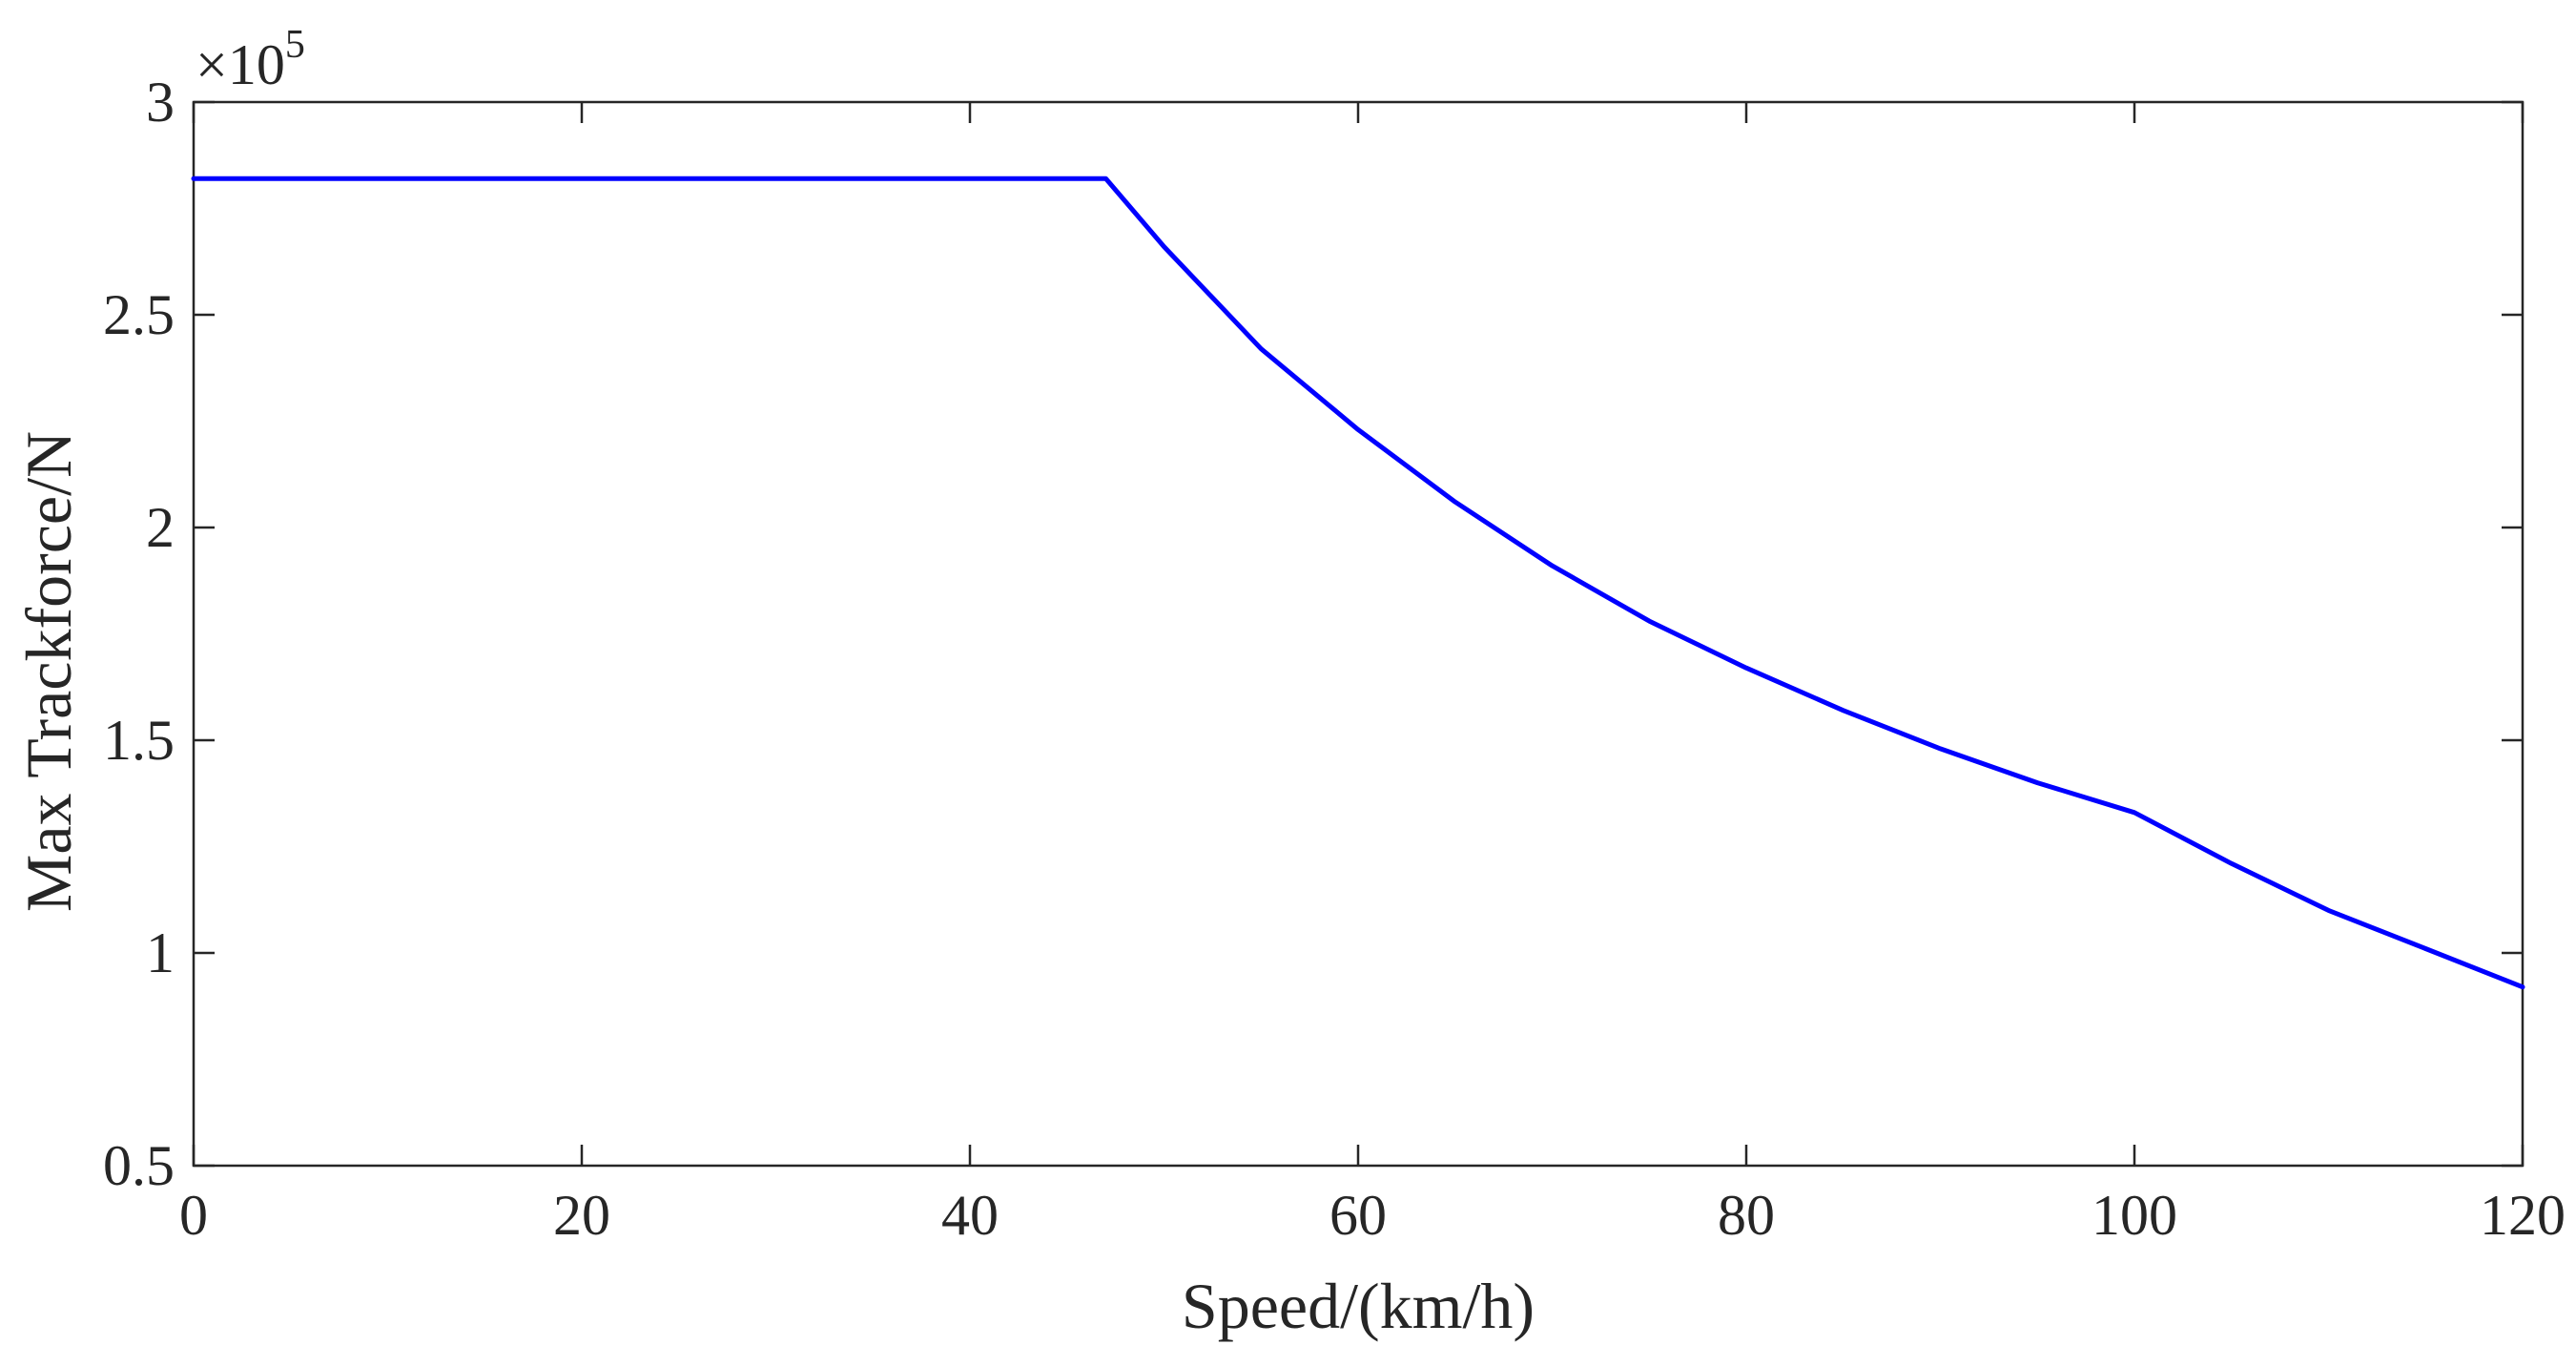 Image resolution: width=2576 pixels, height=1345 pixels. Describe the element at coordinates (2523, 1215) in the screenshot. I see `x-tick-label: 120` at that location.